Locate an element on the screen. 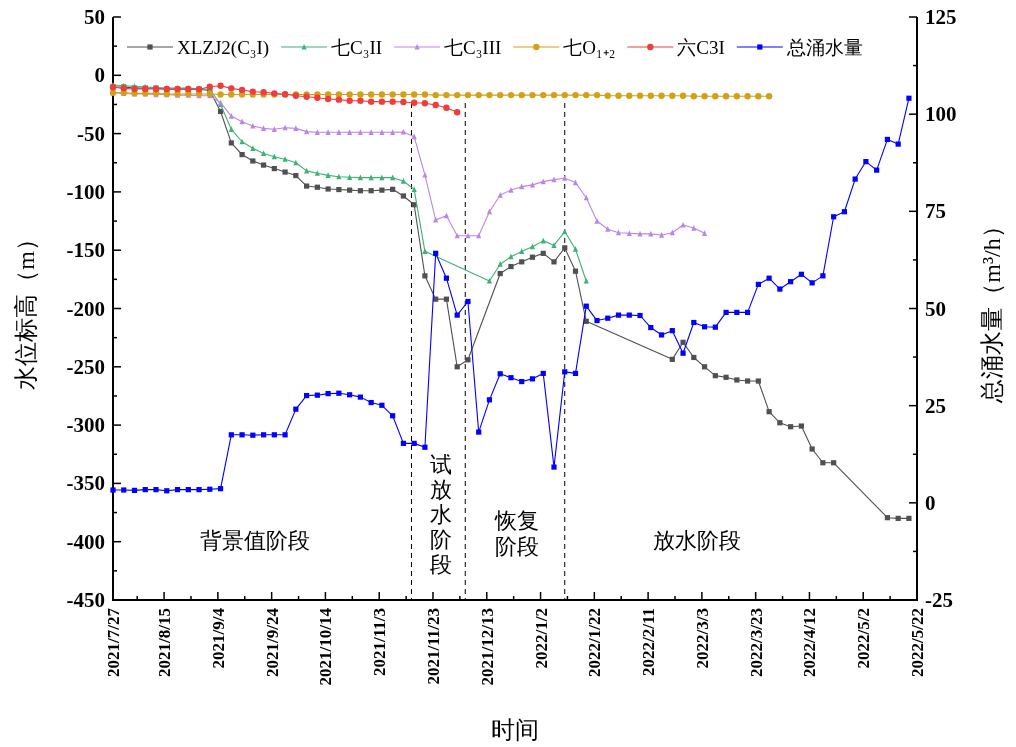 The image size is (1016, 747). y-tick-label: -450 is located at coordinates (85, 600).